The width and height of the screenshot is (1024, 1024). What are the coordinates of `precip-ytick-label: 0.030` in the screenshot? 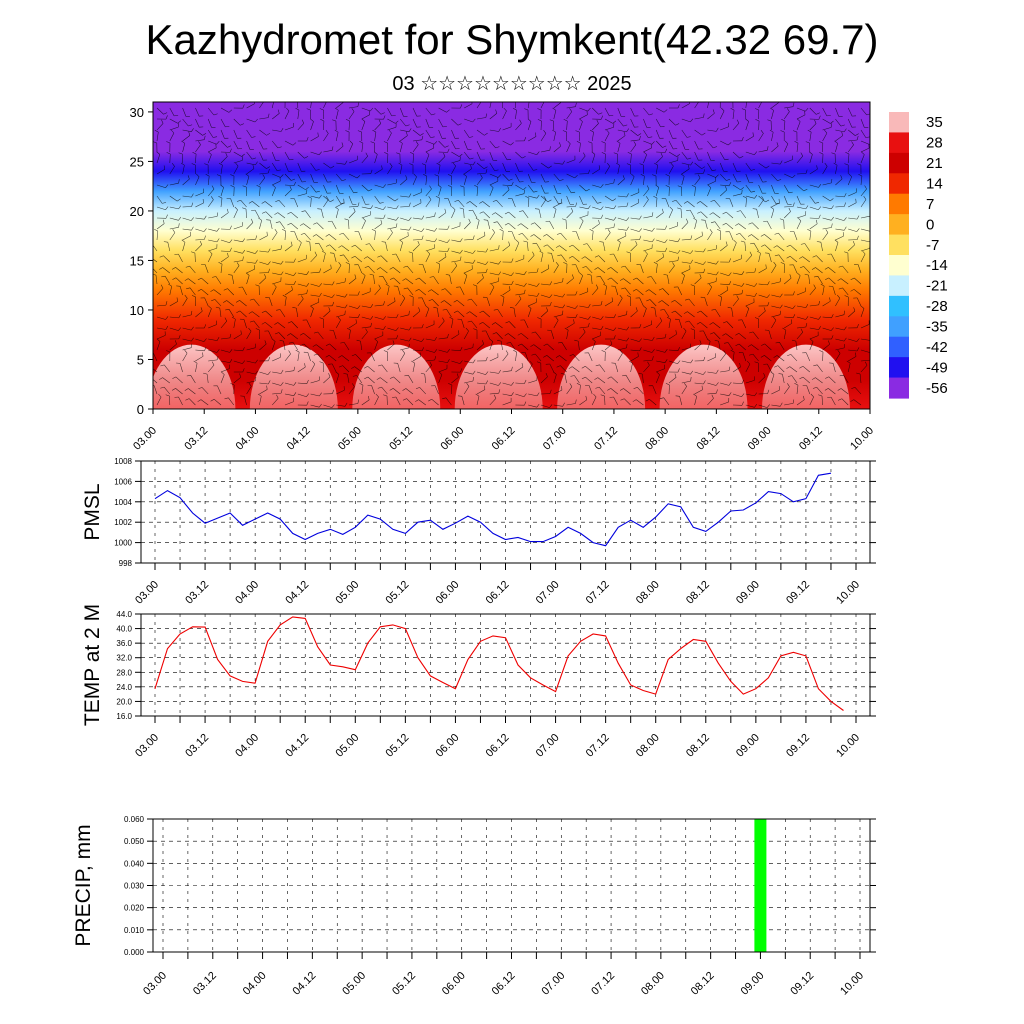 It's located at (134, 886).